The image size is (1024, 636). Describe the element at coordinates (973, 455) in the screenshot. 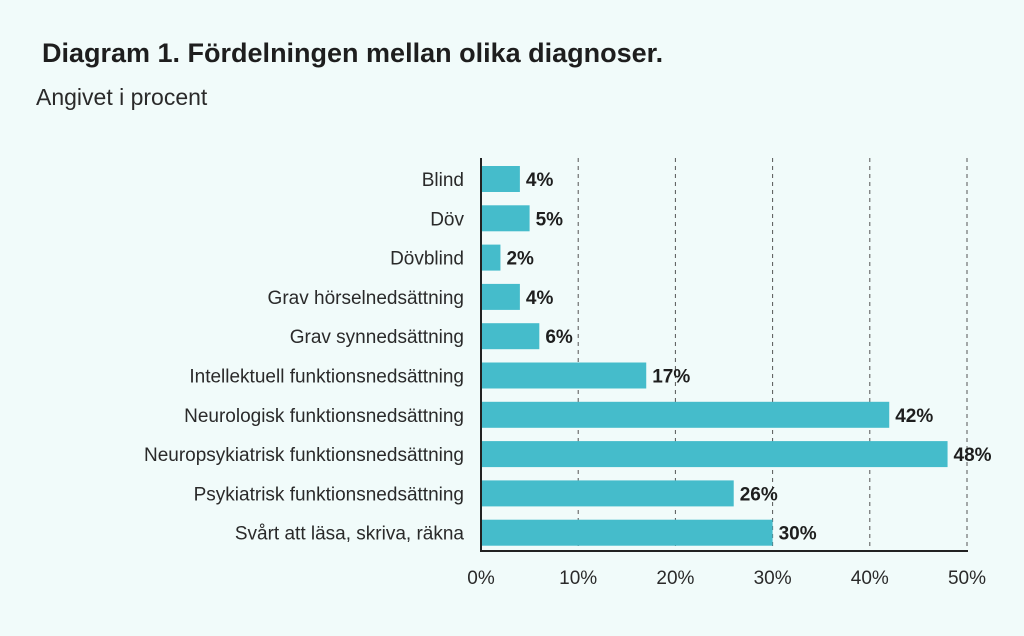

I see `value-label: 48%` at that location.